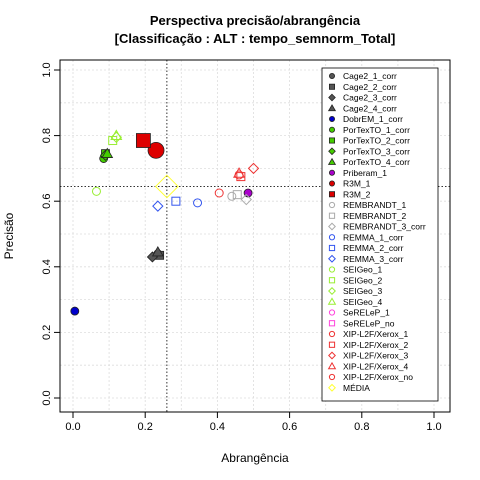 Image resolution: width=480 pixels, height=480 pixels. I want to click on legend-label: XIP-L2F/Xerox_4, so click(375, 366).